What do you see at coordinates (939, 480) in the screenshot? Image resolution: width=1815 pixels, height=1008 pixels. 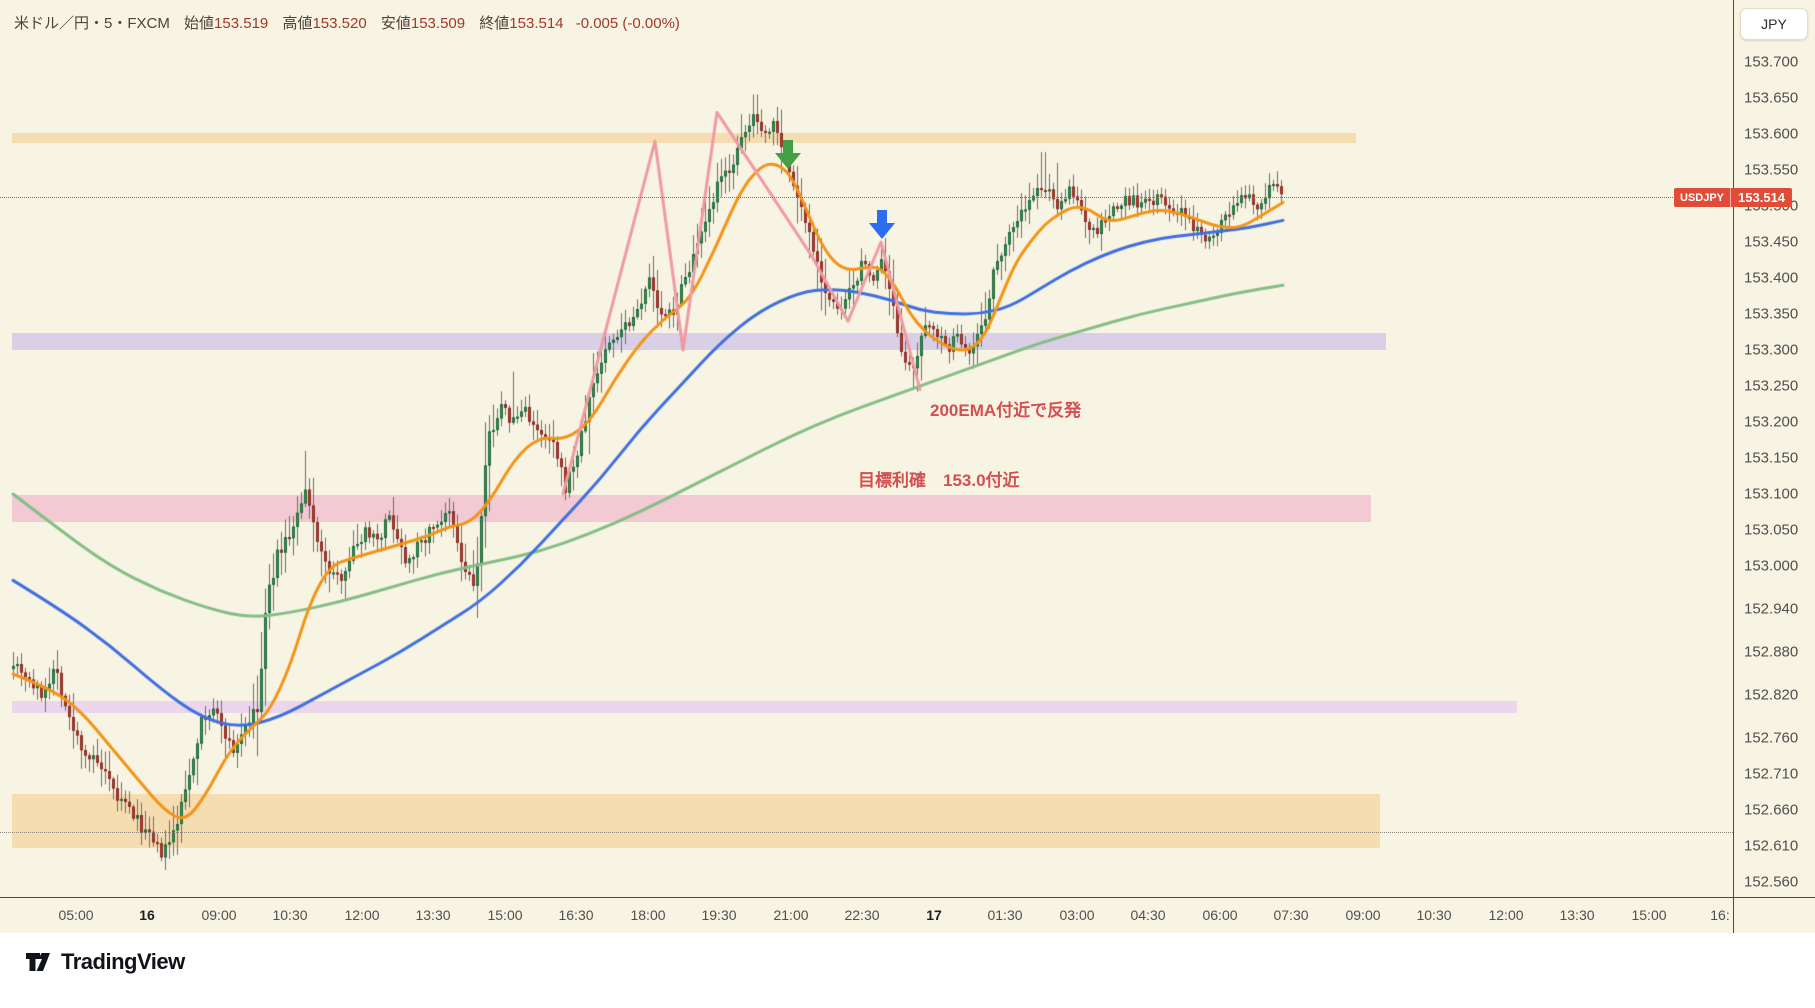 I see `annotation-take-profit-target: 目標利確 153.0付近` at bounding box center [939, 480].